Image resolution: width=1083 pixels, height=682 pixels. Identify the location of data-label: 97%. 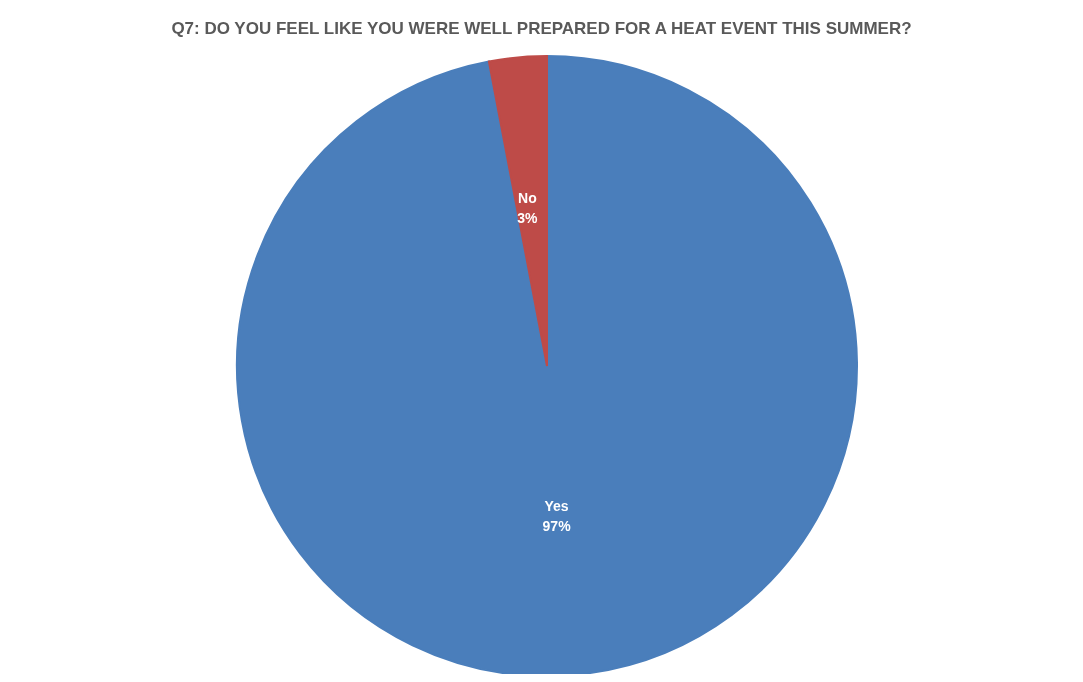
(557, 526).